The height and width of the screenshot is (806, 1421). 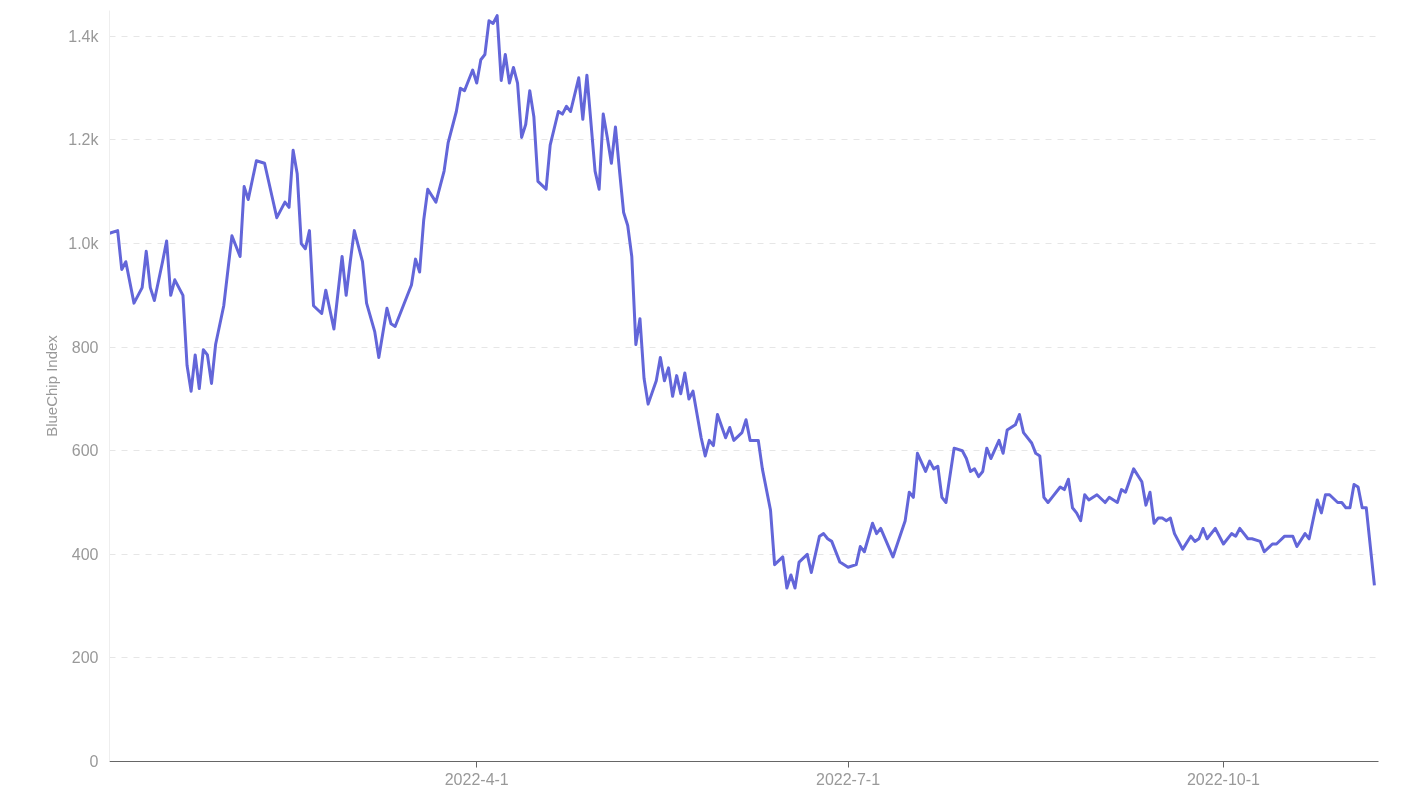 I want to click on y-tick-label: 0, so click(x=94, y=761).